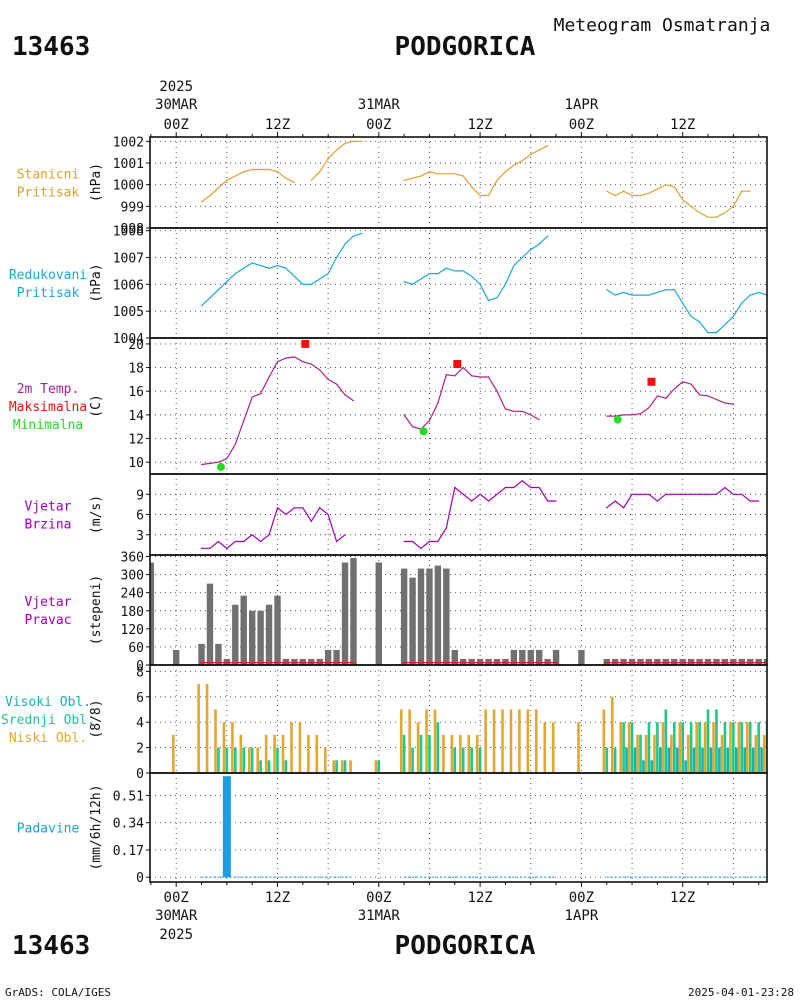  I want to click on panel-label: Brzina, so click(48, 525).